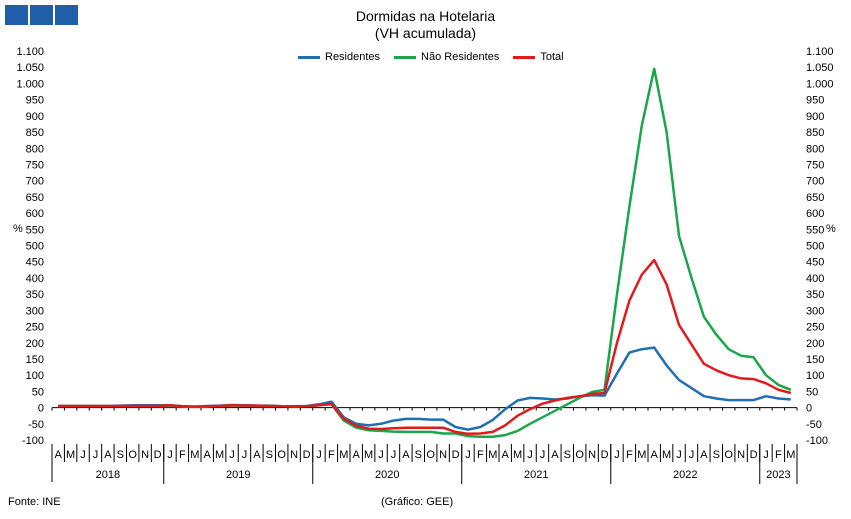  Describe the element at coordinates (815, 214) in the screenshot. I see `y-tick-label-right: 600` at that location.